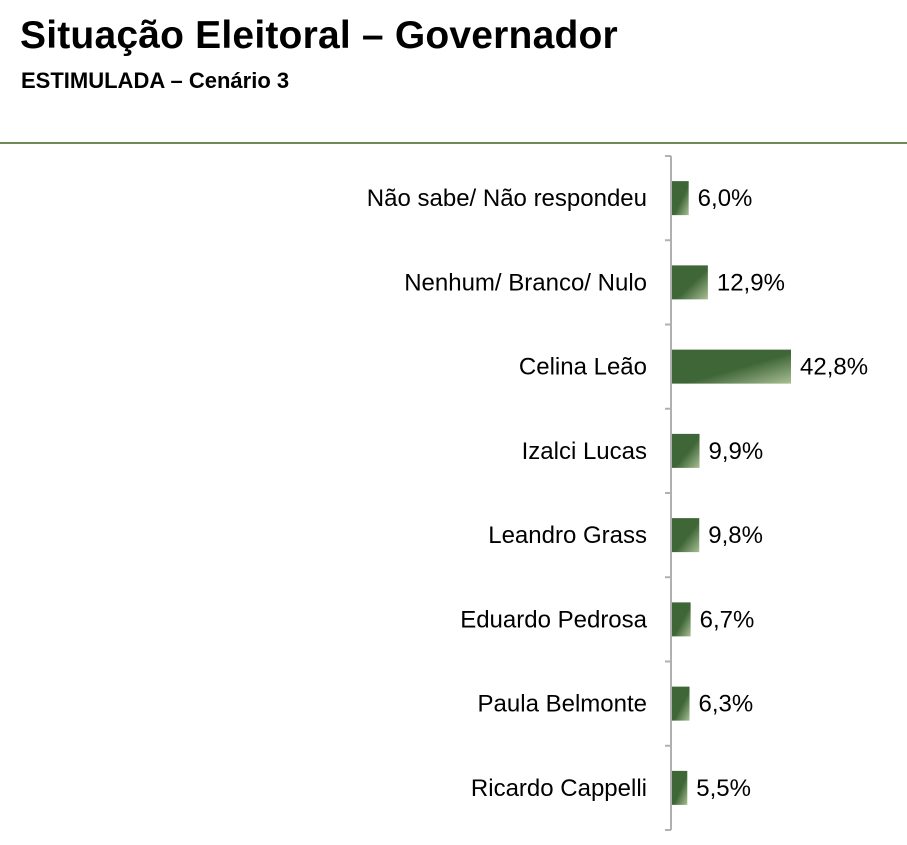 Image resolution: width=907 pixels, height=845 pixels. What do you see at coordinates (559, 788) in the screenshot?
I see `category-label: Ricardo Cappelli` at bounding box center [559, 788].